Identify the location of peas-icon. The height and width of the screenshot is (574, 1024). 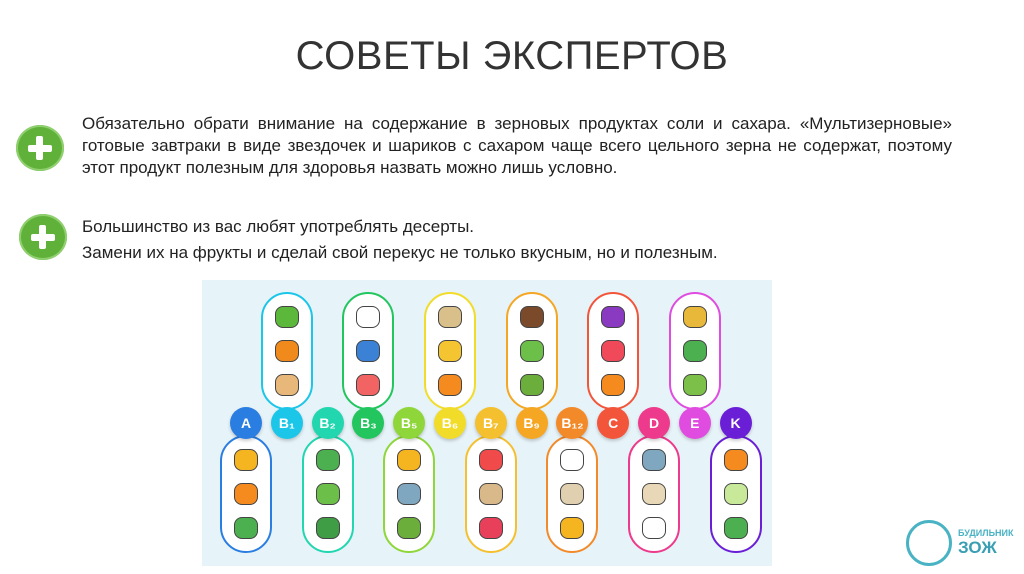
(286, 317).